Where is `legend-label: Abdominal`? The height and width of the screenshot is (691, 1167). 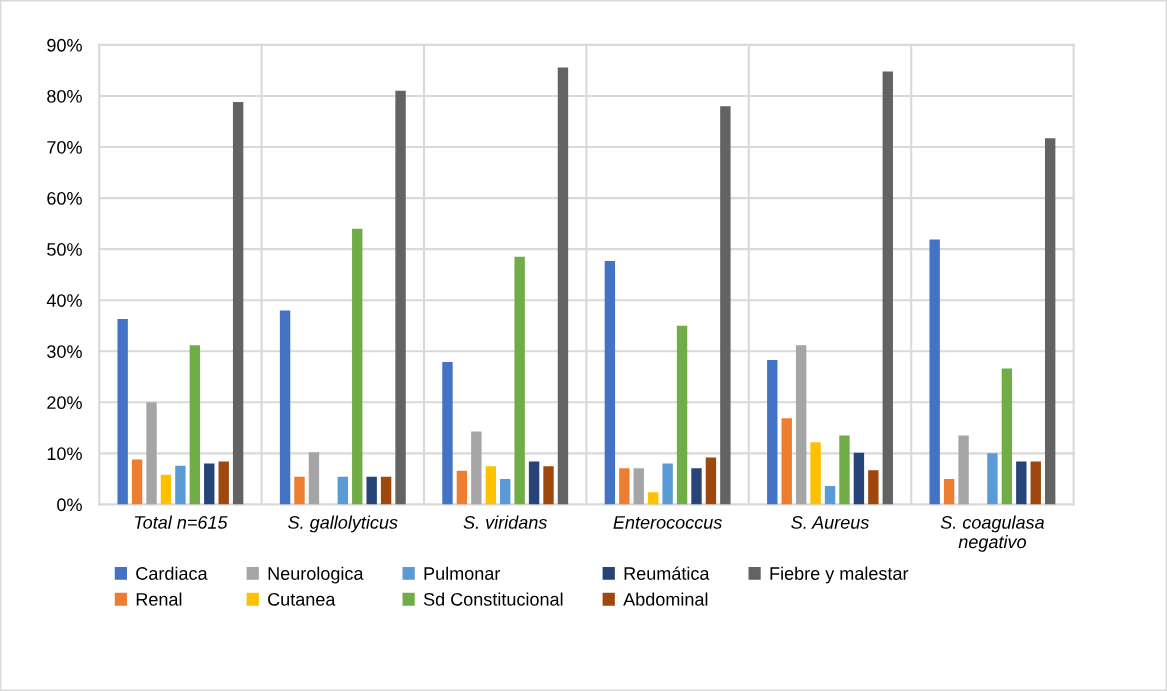
legend-label: Abdominal is located at coordinates (665, 599).